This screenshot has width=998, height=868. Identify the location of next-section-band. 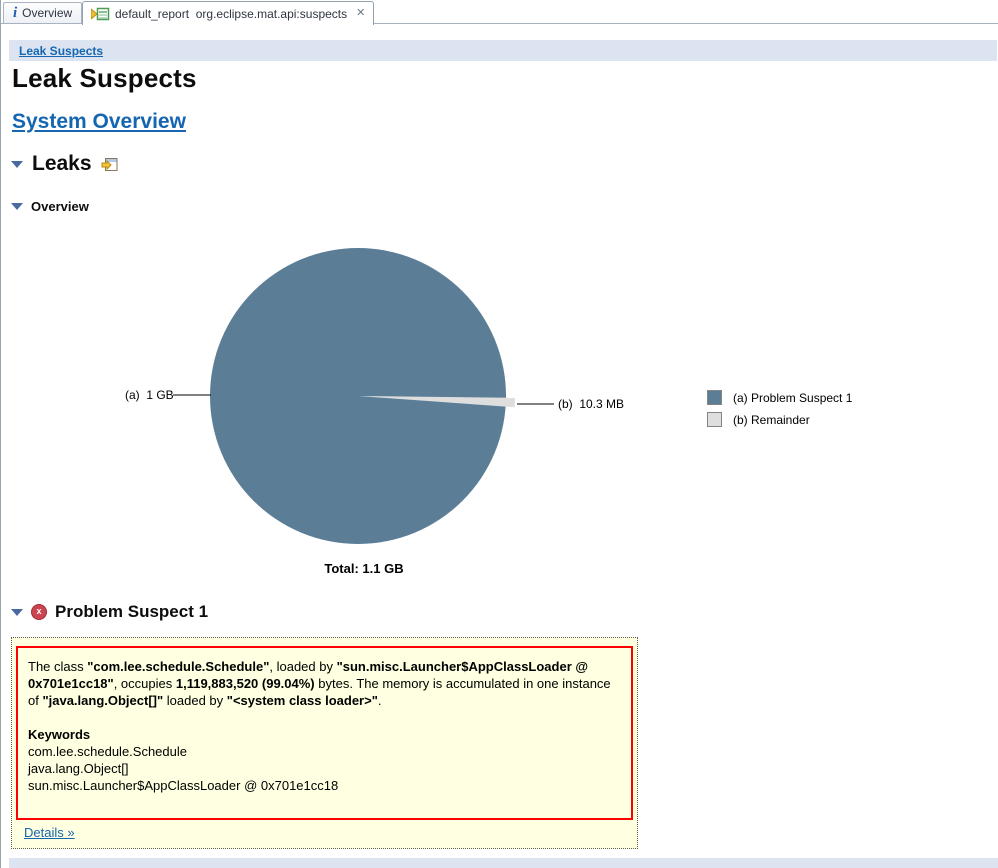
(503, 863).